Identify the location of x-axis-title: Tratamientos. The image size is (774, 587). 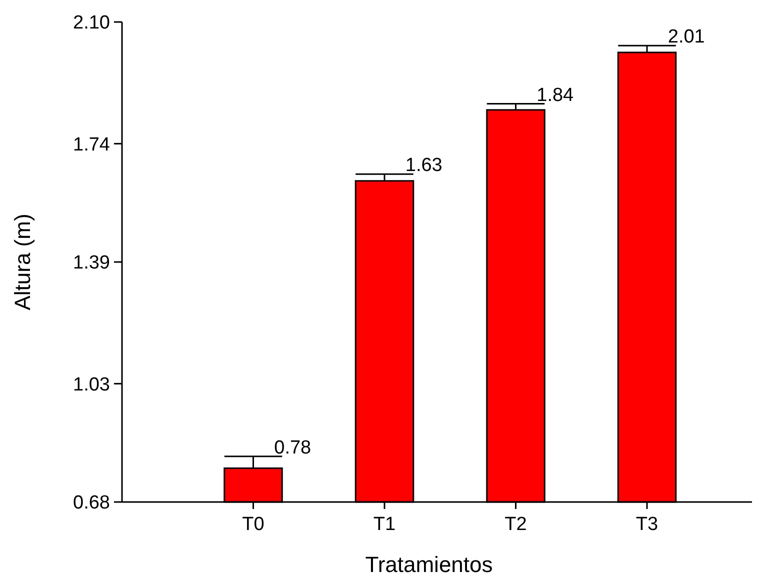
(429, 564).